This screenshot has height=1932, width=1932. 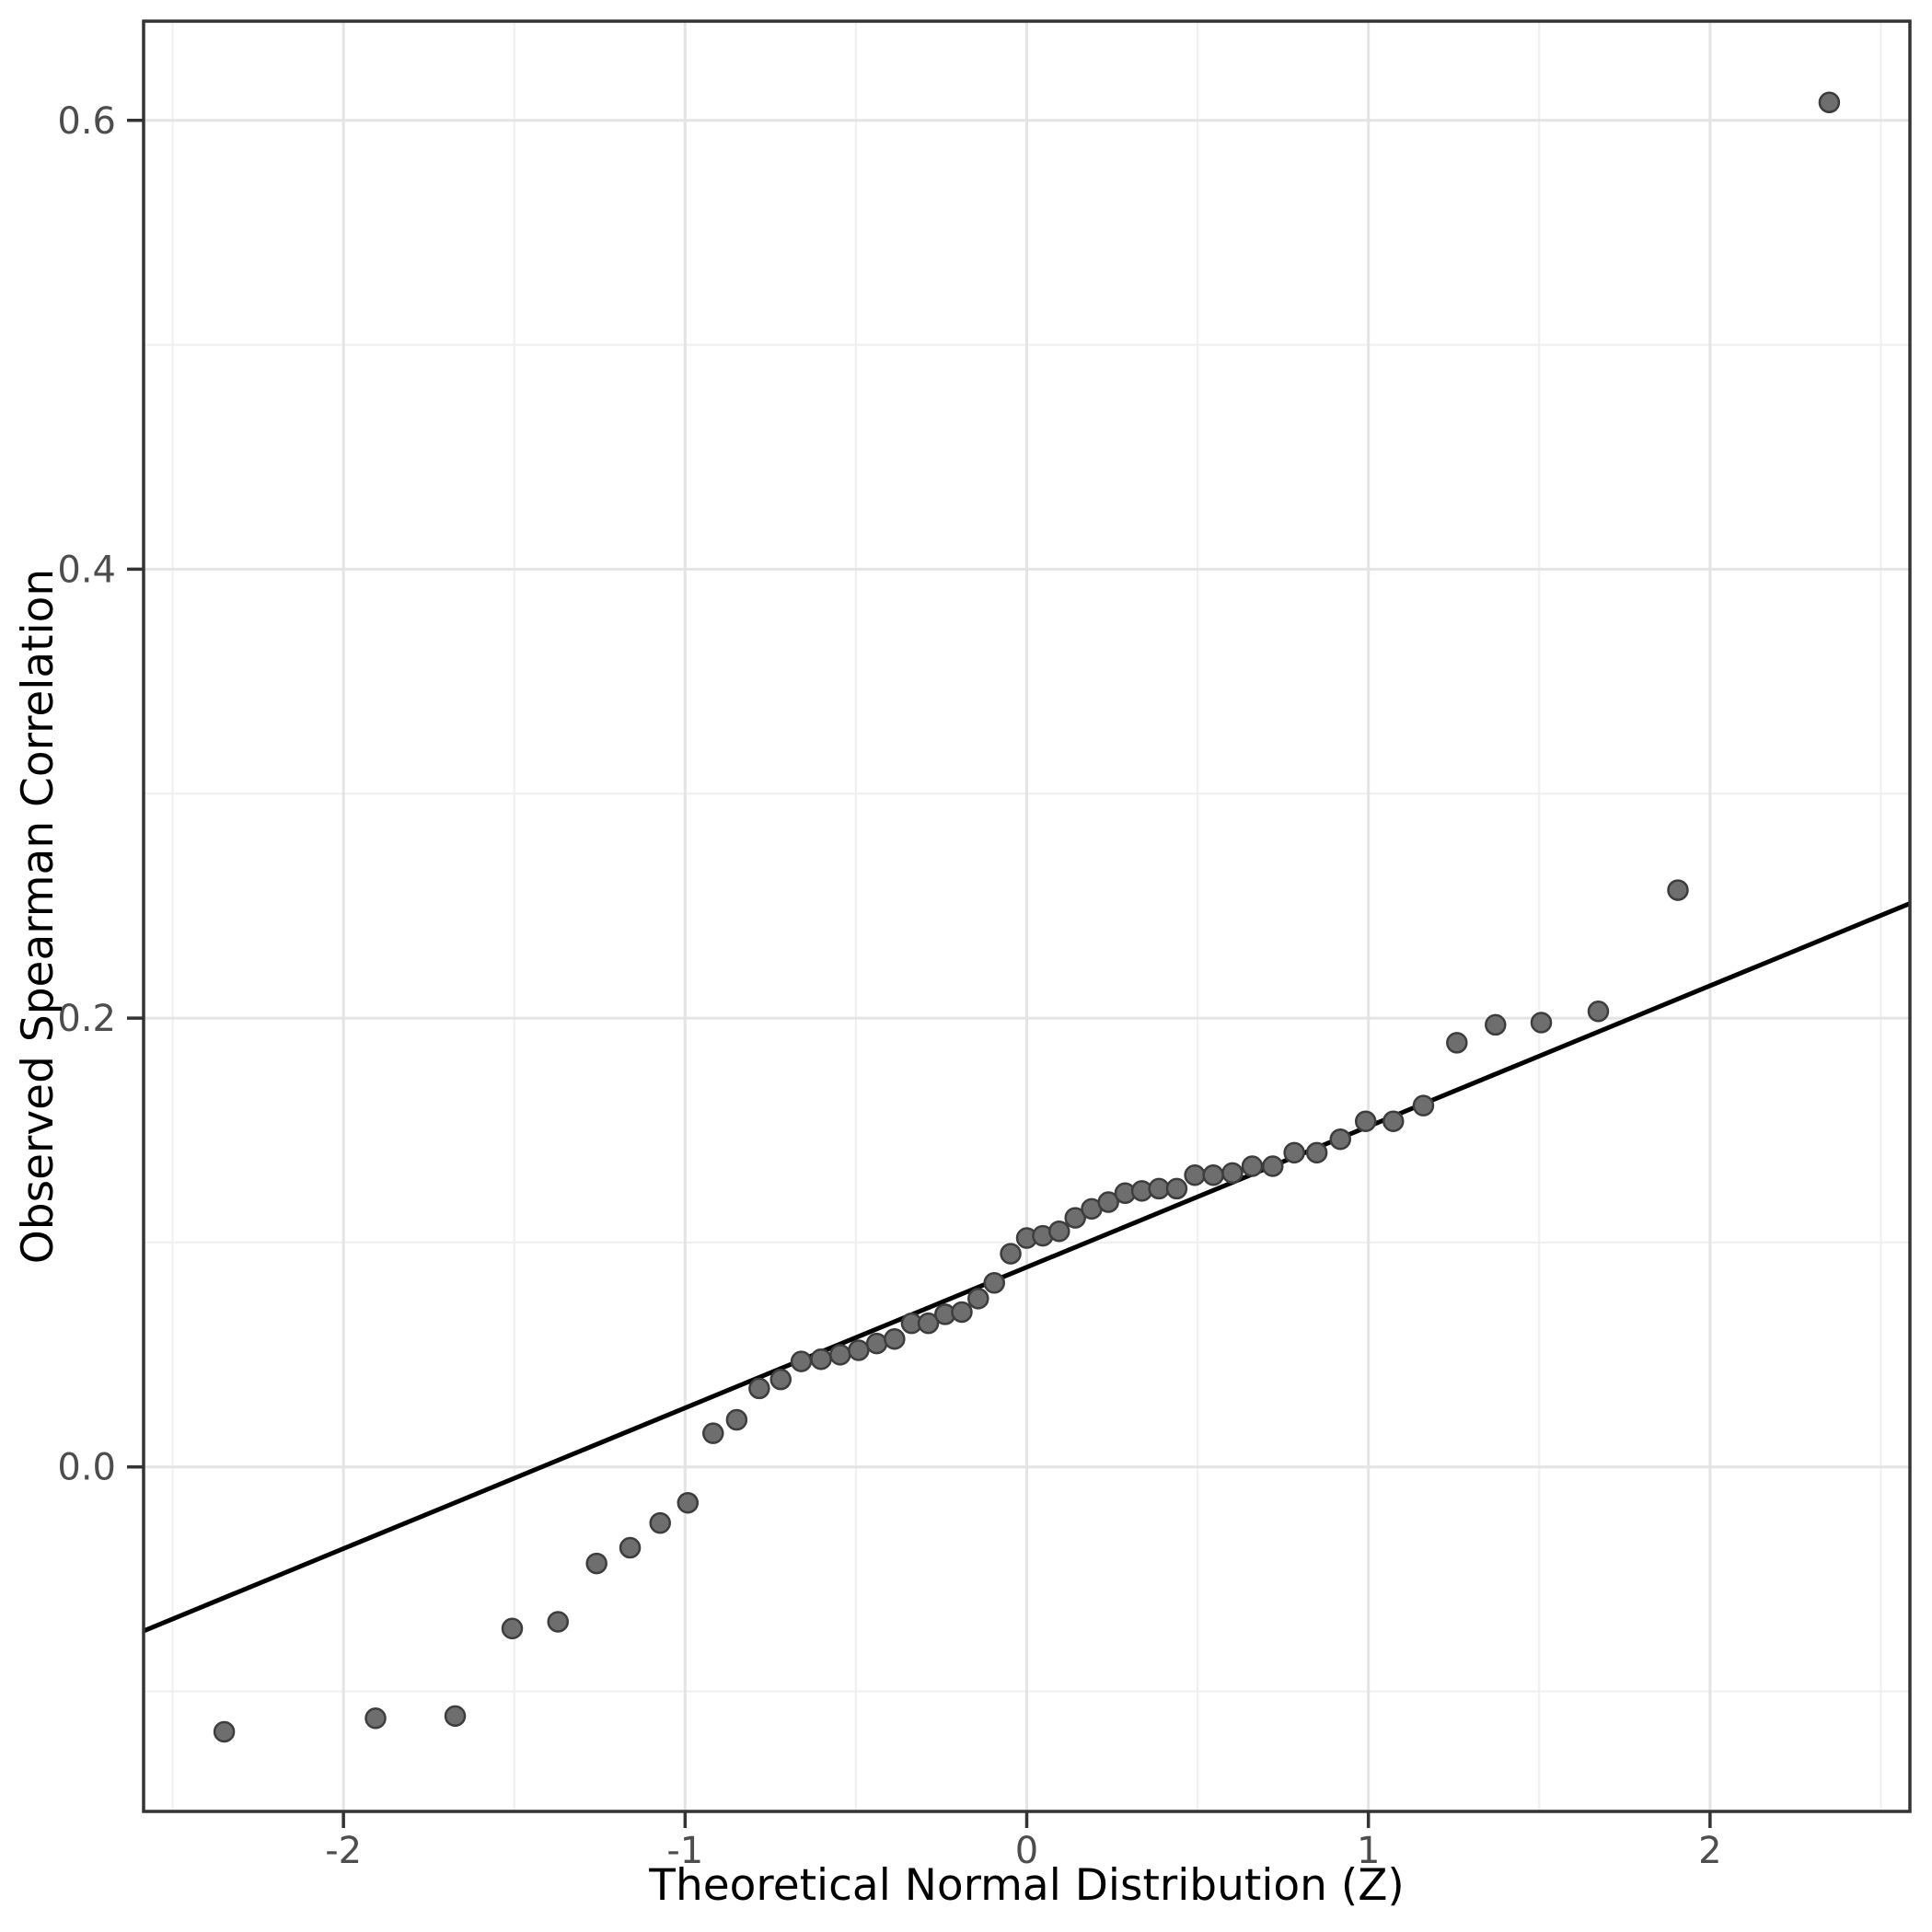 What do you see at coordinates (1368, 1851) in the screenshot?
I see `x-tick-label: 1` at bounding box center [1368, 1851].